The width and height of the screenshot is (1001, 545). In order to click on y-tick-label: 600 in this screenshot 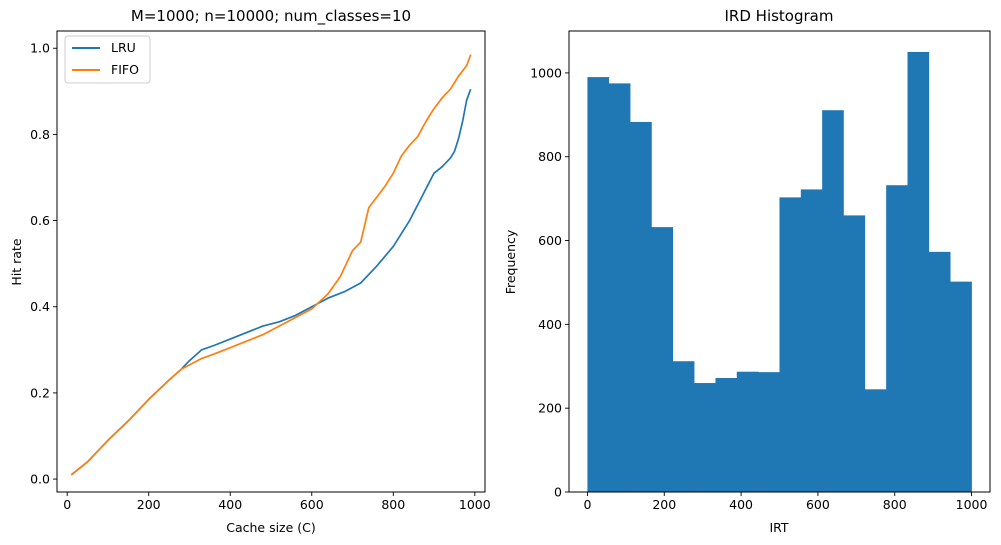, I will do `click(550, 240)`.